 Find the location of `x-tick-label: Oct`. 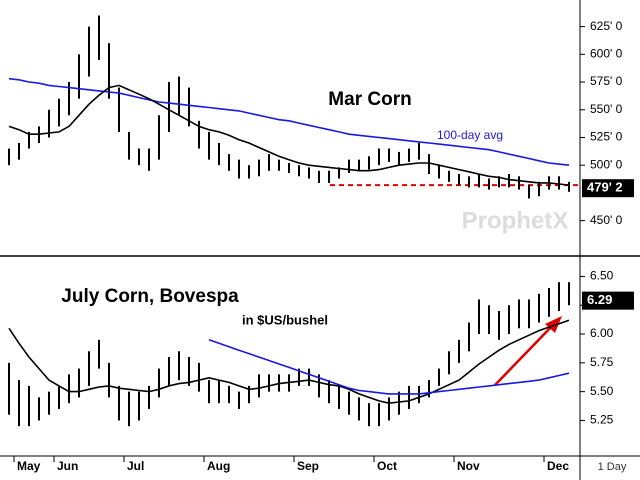

x-tick-label: Oct is located at coordinates (387, 466).